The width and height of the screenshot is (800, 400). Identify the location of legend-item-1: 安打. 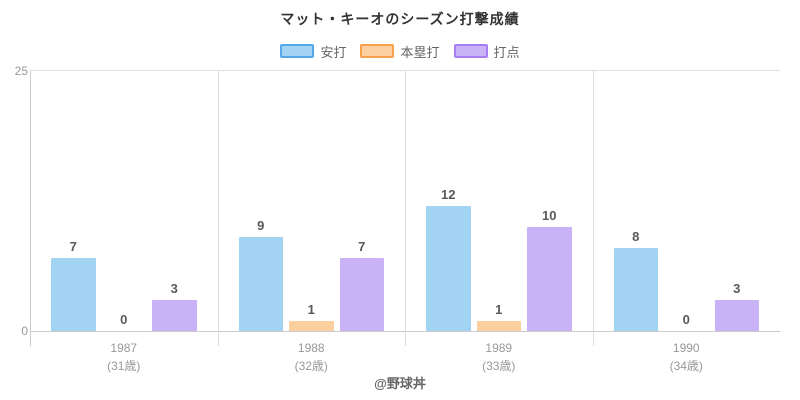
(313, 51).